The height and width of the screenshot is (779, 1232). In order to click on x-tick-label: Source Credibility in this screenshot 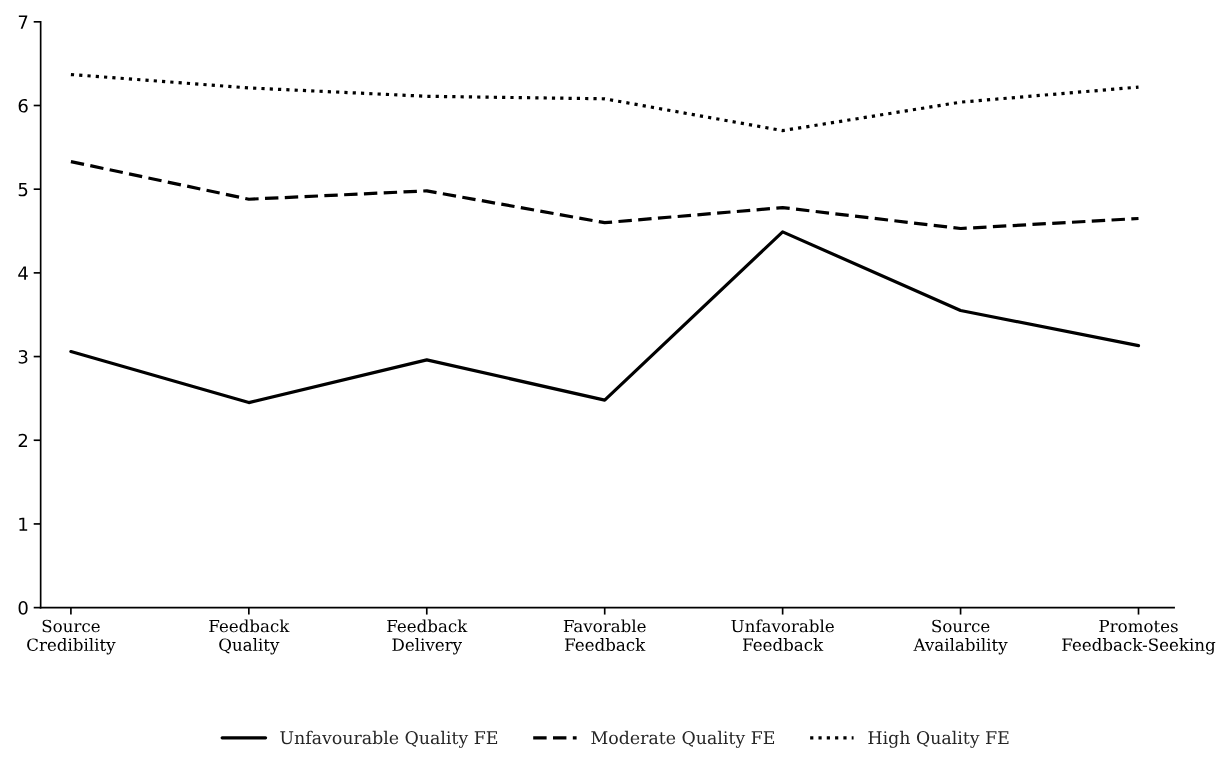, I will do `click(71, 637)`.